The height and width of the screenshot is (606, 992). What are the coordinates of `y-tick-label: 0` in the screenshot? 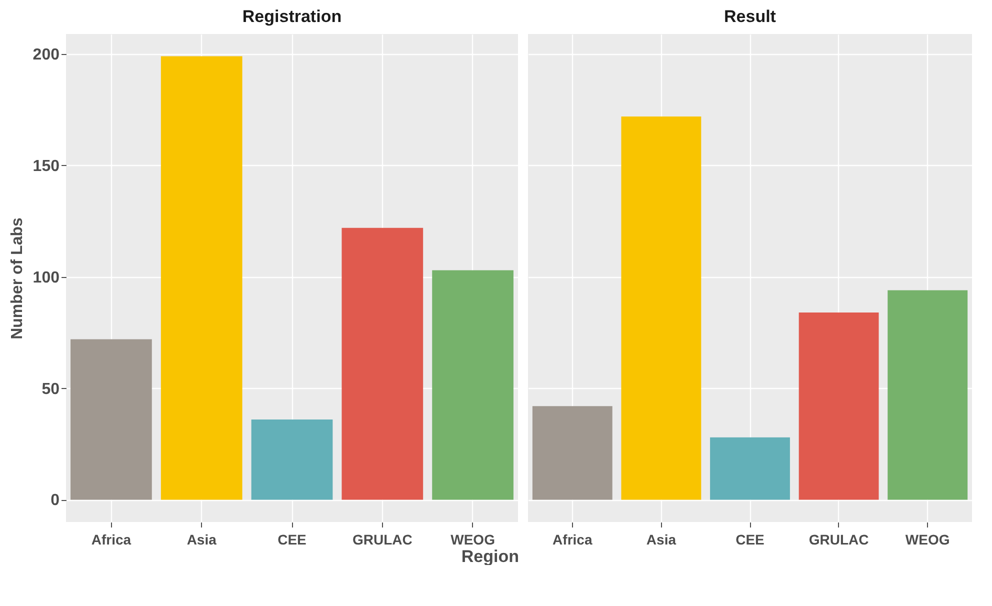 It's located at (55, 501).